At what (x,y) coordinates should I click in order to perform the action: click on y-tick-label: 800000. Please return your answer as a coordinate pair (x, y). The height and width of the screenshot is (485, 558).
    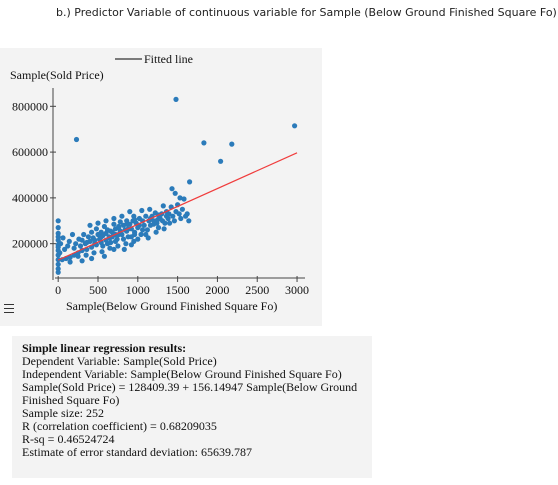
    Looking at the image, I should click on (30, 106).